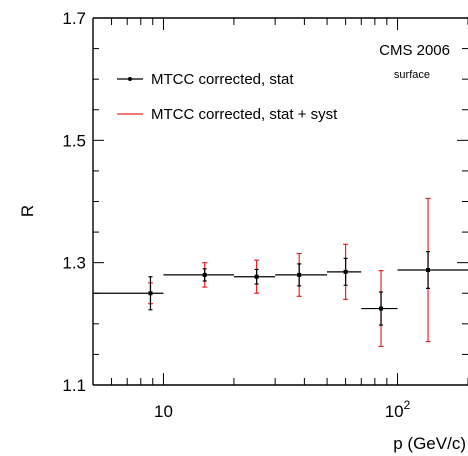 This screenshot has height=456, width=468. I want to click on y-axis-label: R, so click(27, 211).